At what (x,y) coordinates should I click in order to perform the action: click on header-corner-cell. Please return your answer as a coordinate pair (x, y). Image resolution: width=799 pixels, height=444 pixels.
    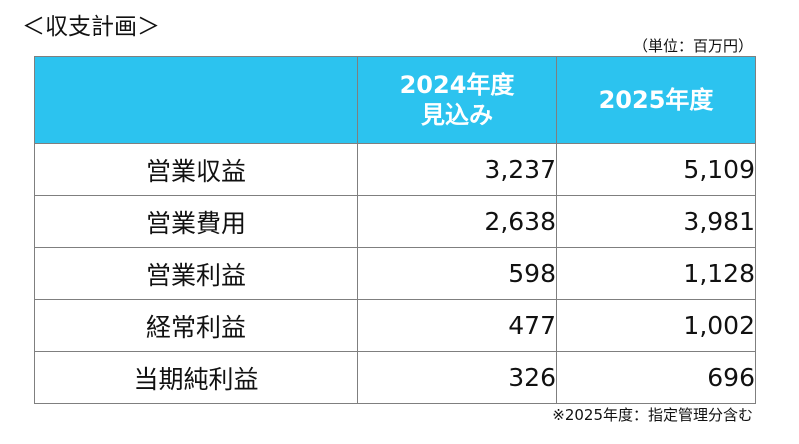
    Looking at the image, I should click on (196, 100).